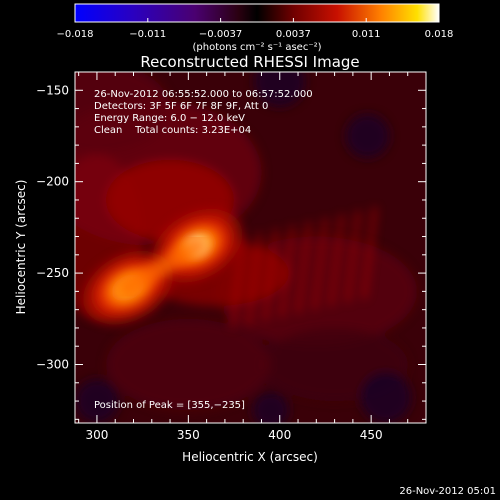 This screenshot has width=500, height=500. I want to click on footer-timestamp: 26-Nov-2012 05:01, so click(447, 491).